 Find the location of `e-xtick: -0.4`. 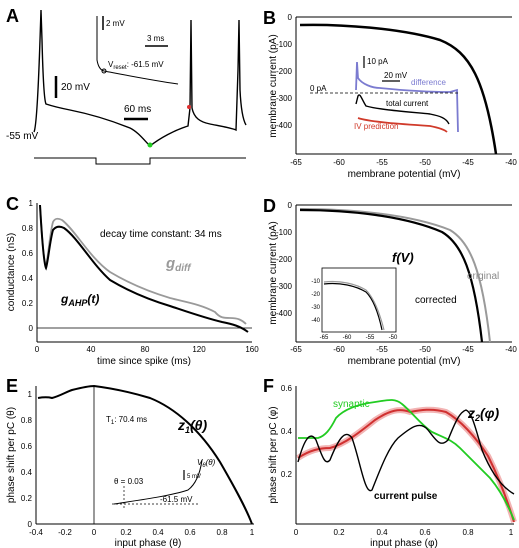

e-xtick: -0.4 is located at coordinates (36, 532).